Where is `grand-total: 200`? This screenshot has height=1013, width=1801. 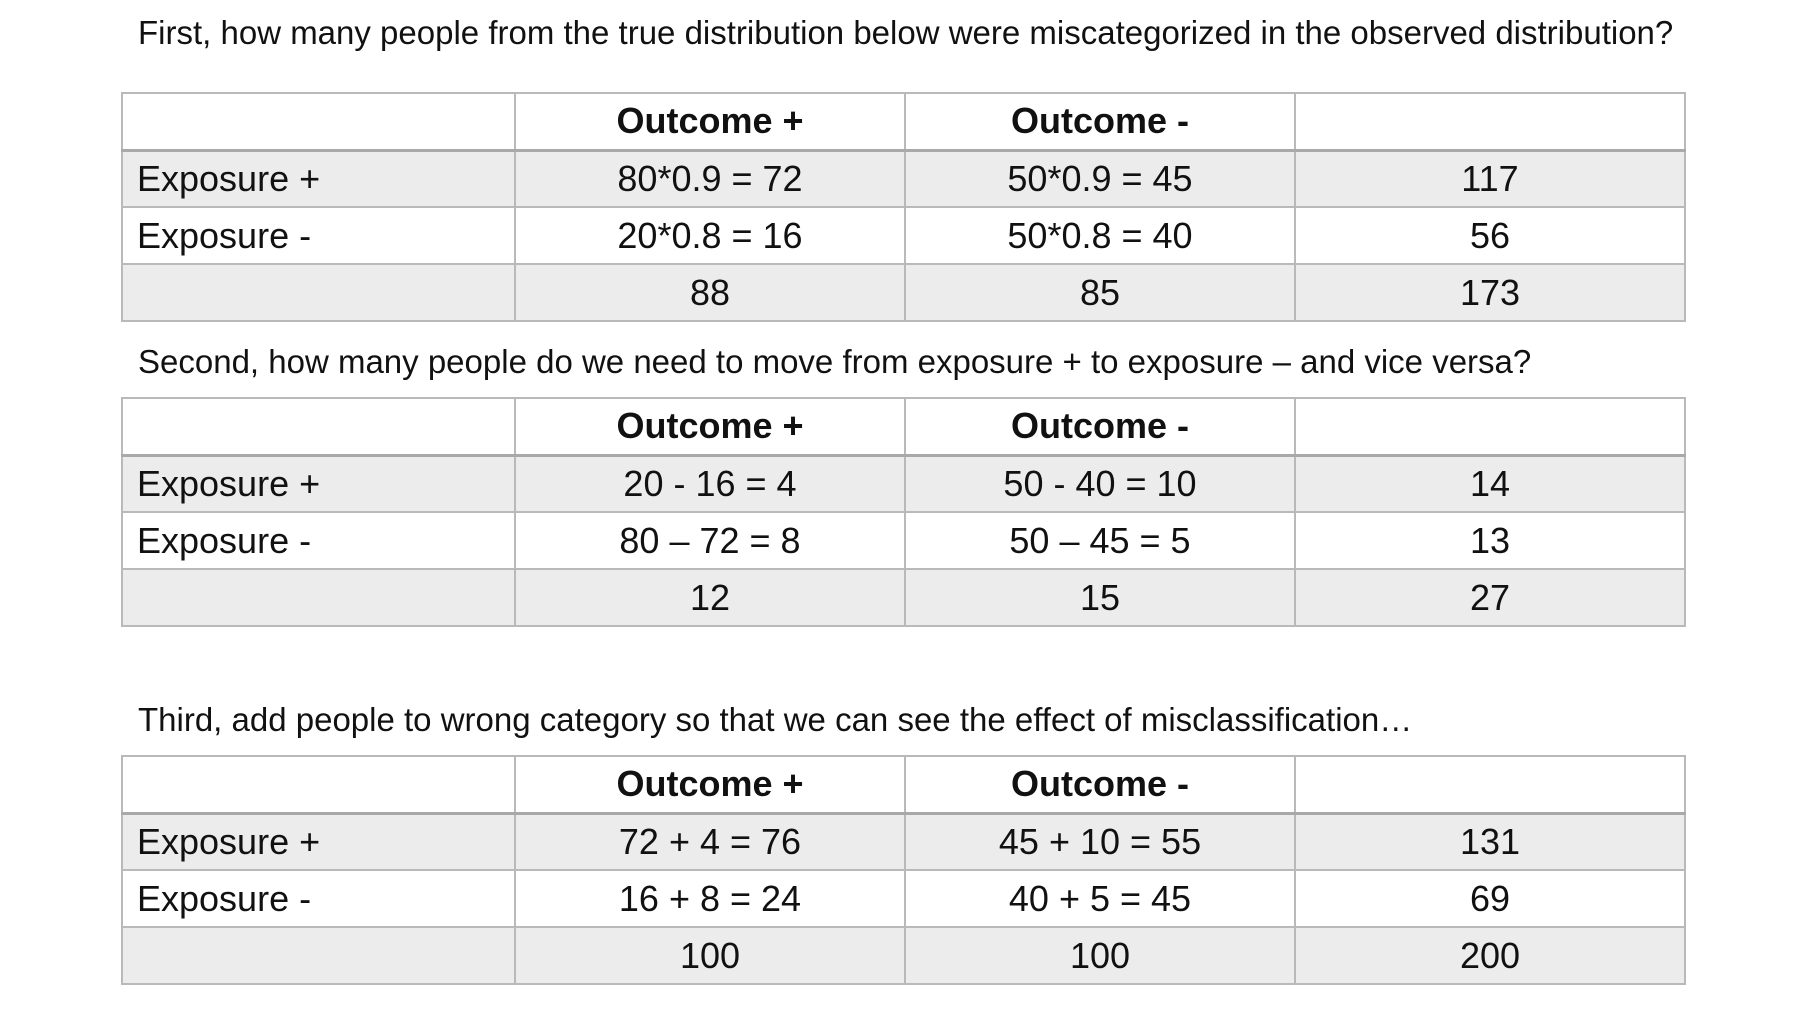 grand-total: 200 is located at coordinates (1490, 955).